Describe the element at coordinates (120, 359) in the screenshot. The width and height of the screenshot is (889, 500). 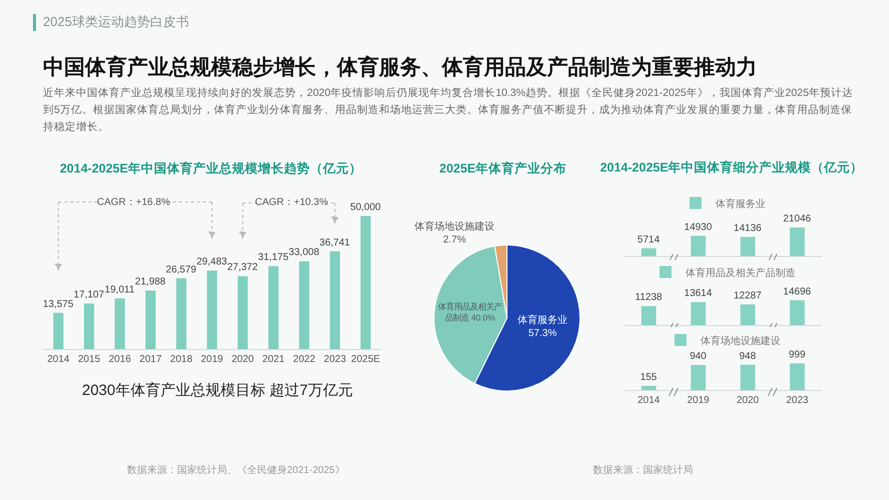
I see `x-tick-label: 2016` at that location.